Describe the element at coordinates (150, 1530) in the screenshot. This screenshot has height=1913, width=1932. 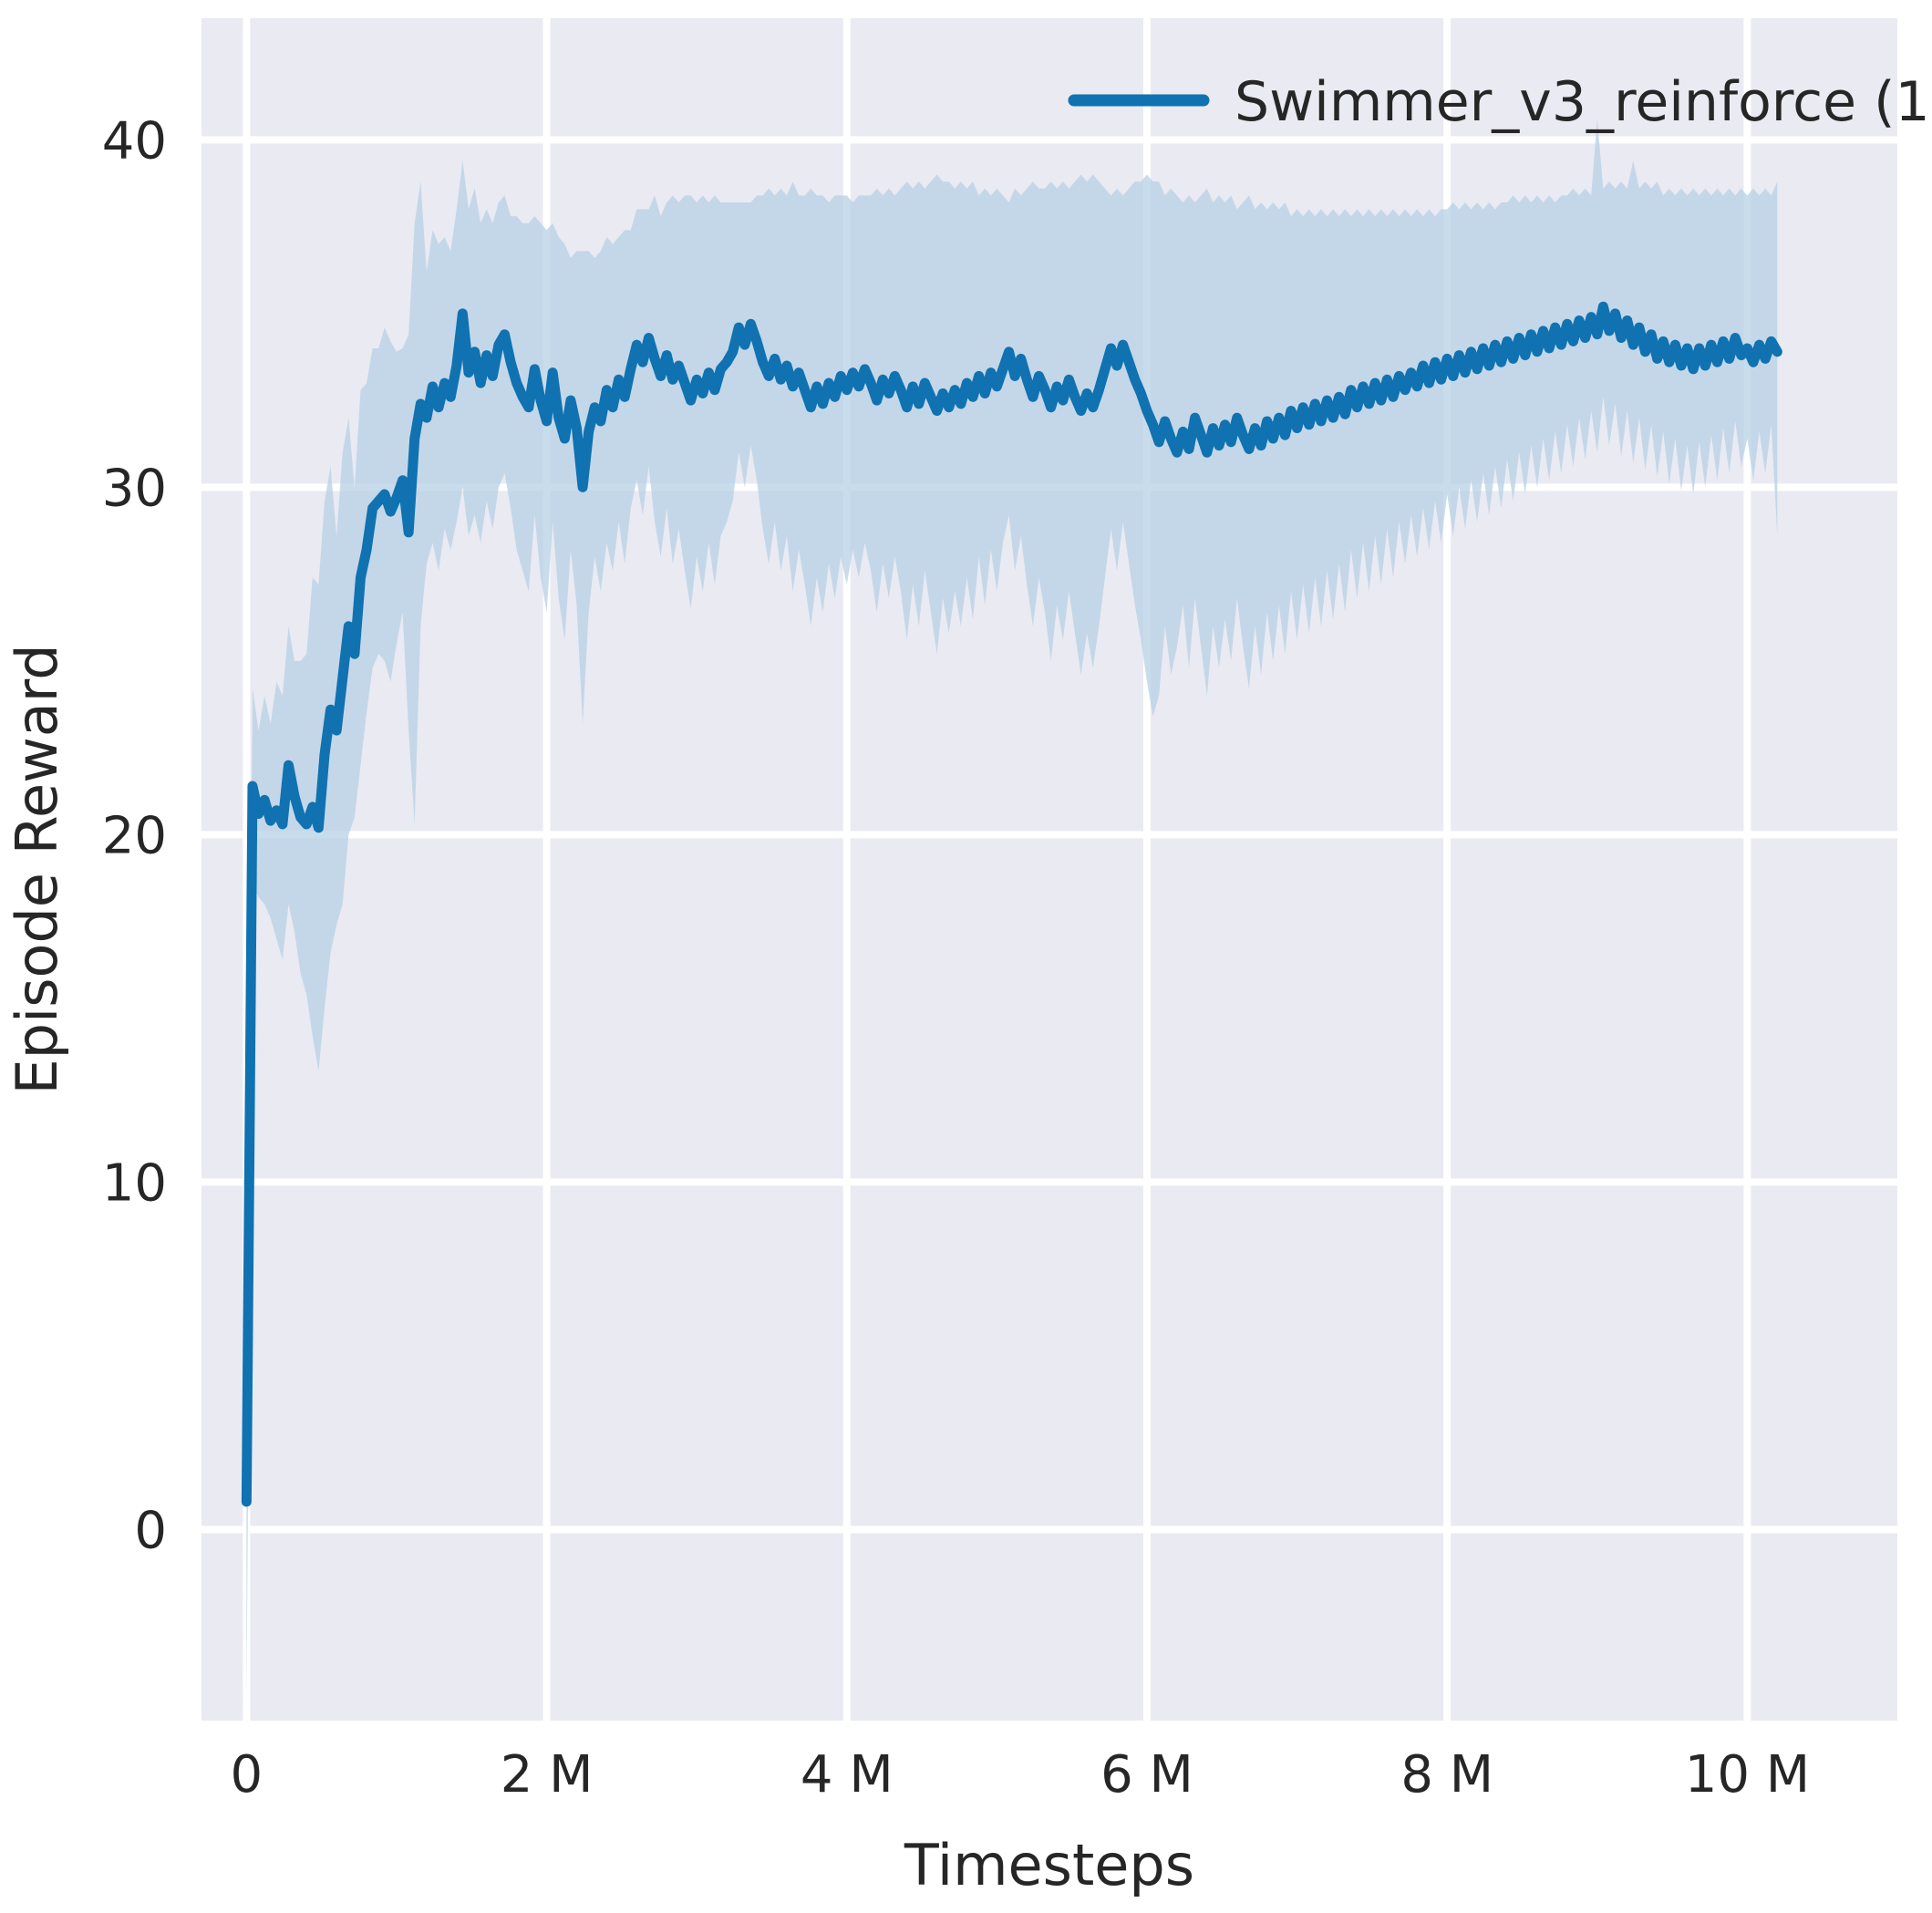
I see `y-tick-label: 0` at that location.